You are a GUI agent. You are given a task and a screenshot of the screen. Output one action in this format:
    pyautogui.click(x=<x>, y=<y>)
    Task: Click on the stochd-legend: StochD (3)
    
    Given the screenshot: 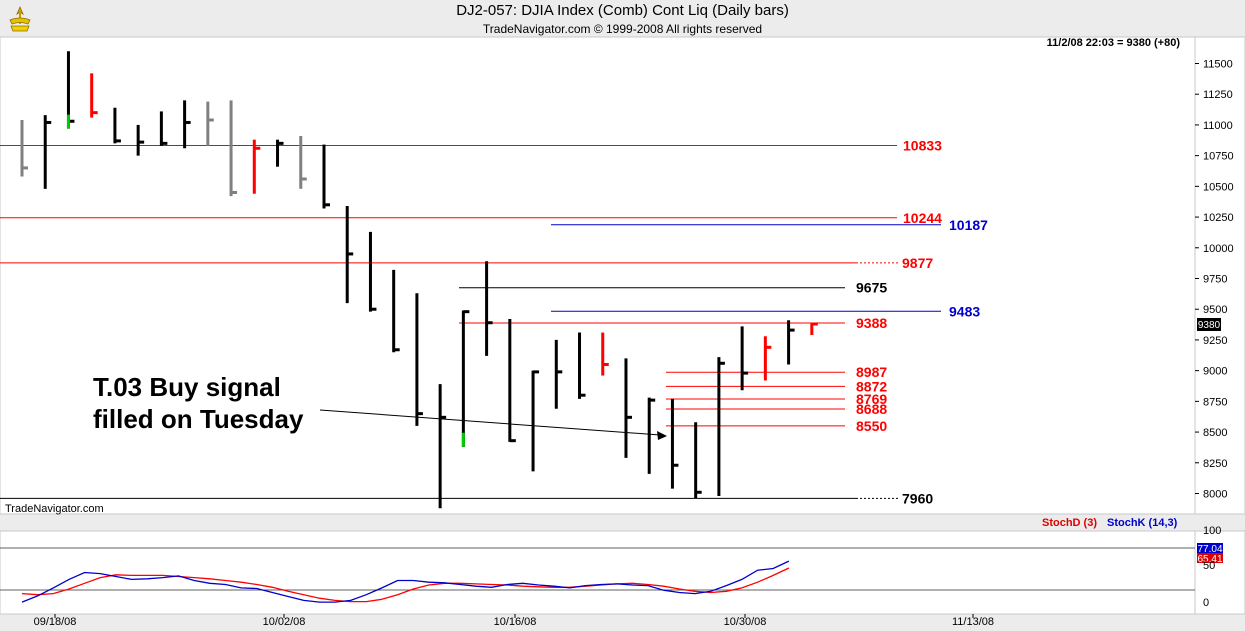 What is the action you would take?
    pyautogui.click(x=1069, y=523)
    